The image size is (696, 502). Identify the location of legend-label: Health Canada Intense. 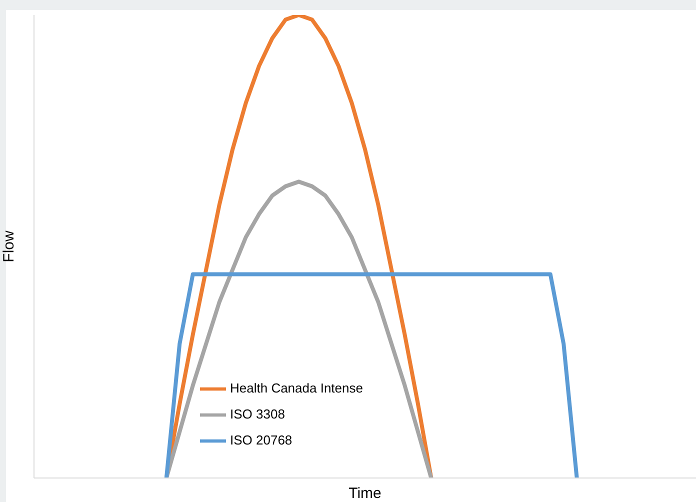
(296, 388).